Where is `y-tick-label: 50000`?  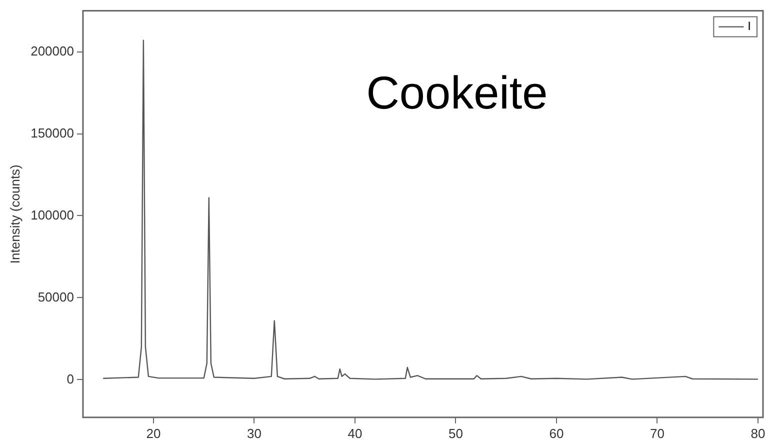 y-tick-label: 50000 is located at coordinates (56, 296).